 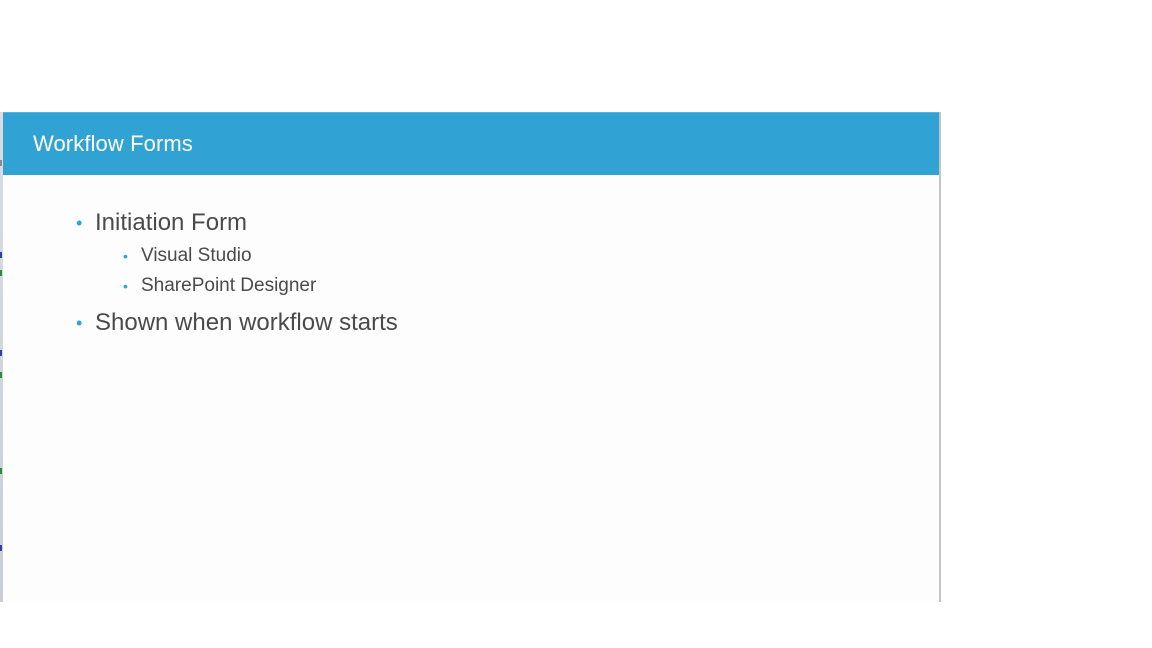 I want to click on sub-bullet-text: SharePoint Designer, so click(x=229, y=285).